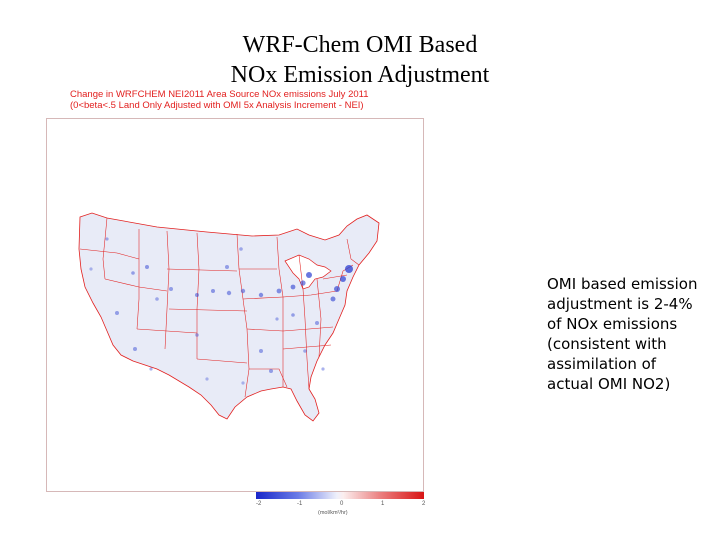  Describe the element at coordinates (333, 513) in the screenshot. I see `colorbar-units: (mol/km²/hr)` at that location.